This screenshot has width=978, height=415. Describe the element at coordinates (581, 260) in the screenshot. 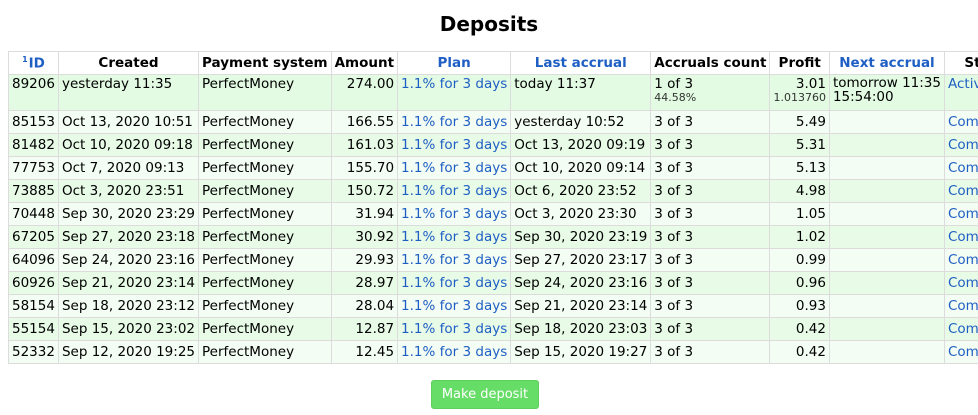

I see `cell-last-accrual: Sep 27, 2020 23:17` at that location.